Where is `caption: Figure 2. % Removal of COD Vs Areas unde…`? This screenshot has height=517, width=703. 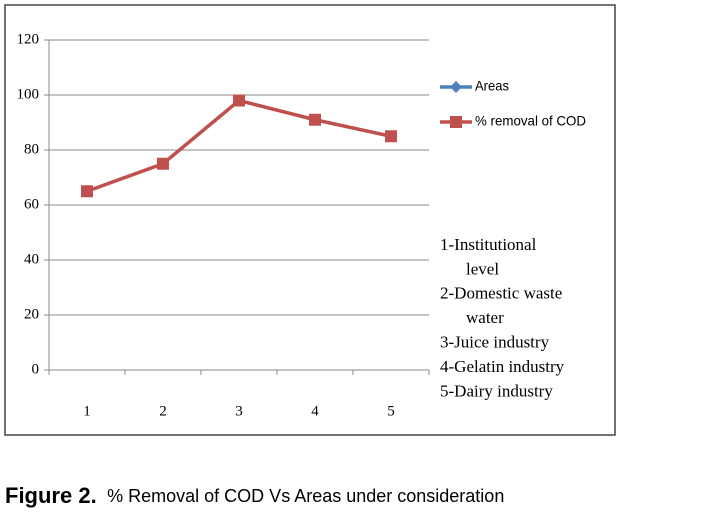
caption: Figure 2. % Removal of COD Vs Areas unde… is located at coordinates (254, 495).